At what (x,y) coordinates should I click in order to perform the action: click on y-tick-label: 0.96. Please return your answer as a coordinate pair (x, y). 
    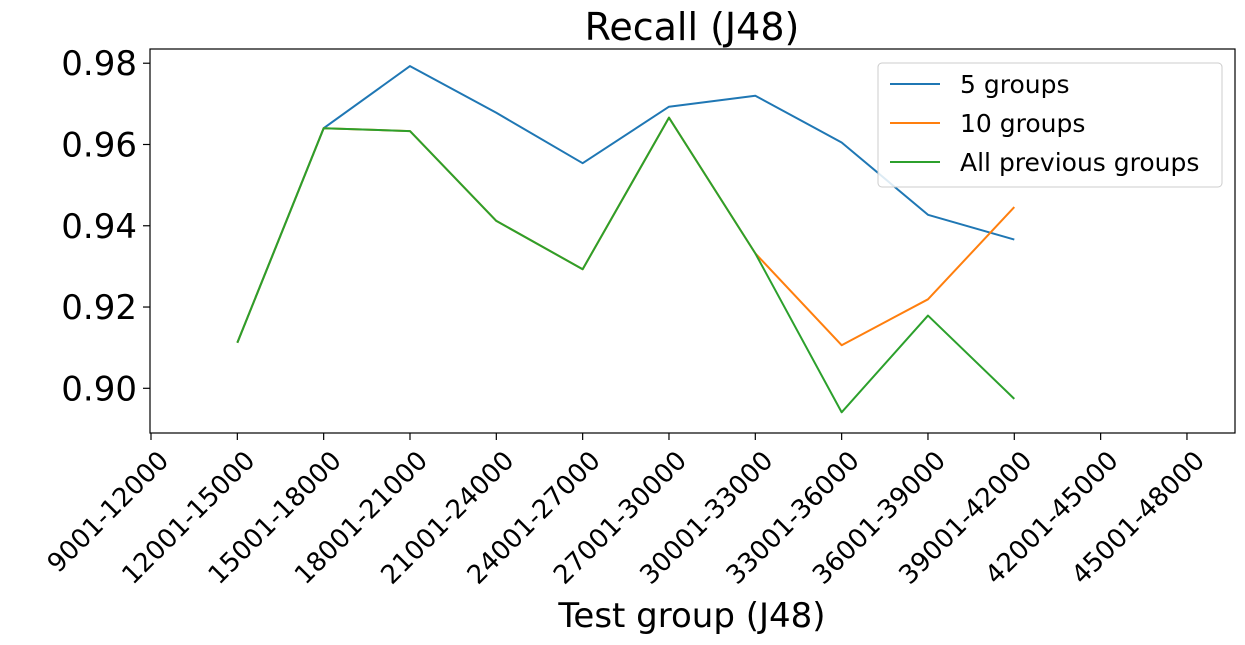
    Looking at the image, I should click on (99, 145).